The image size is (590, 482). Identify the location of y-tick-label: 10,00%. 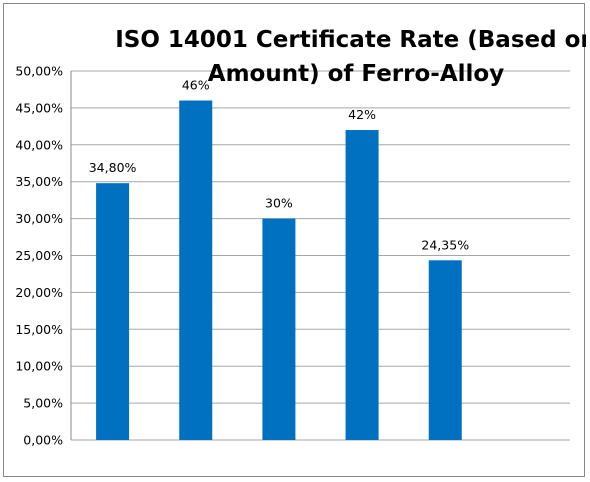
(39, 366).